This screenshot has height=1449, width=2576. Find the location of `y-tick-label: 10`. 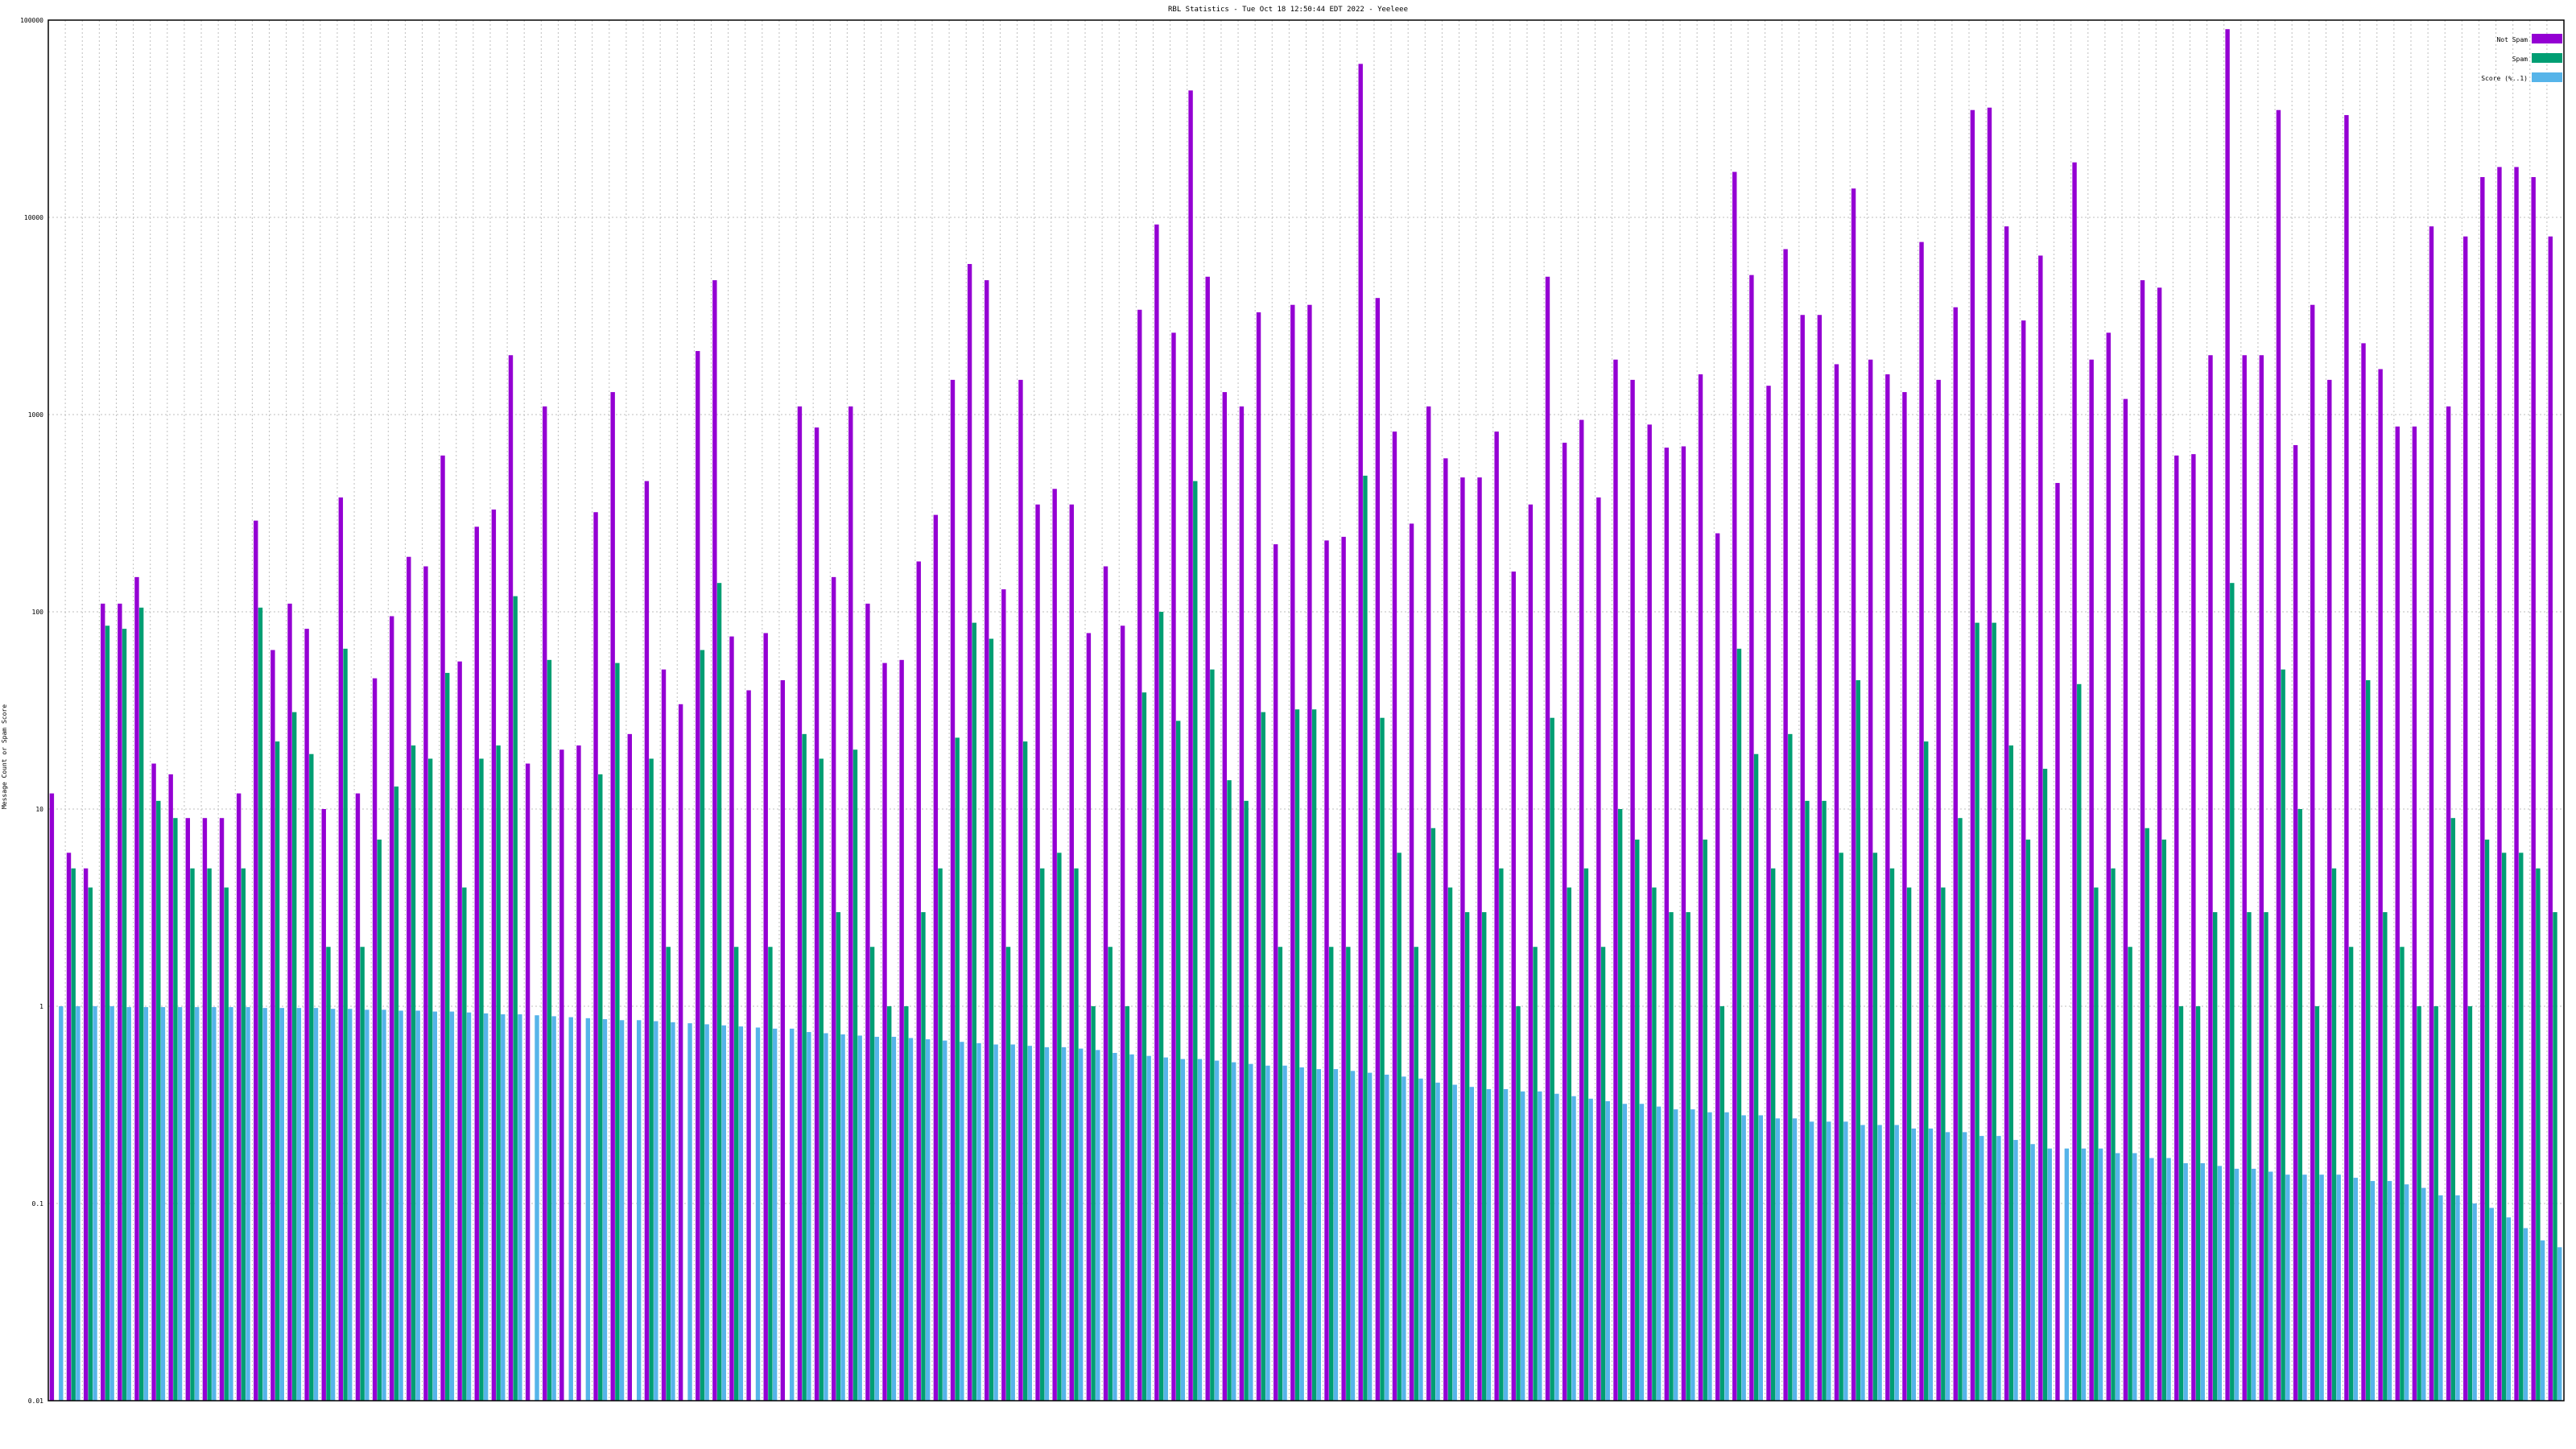

y-tick-label: 10 is located at coordinates (39, 809).